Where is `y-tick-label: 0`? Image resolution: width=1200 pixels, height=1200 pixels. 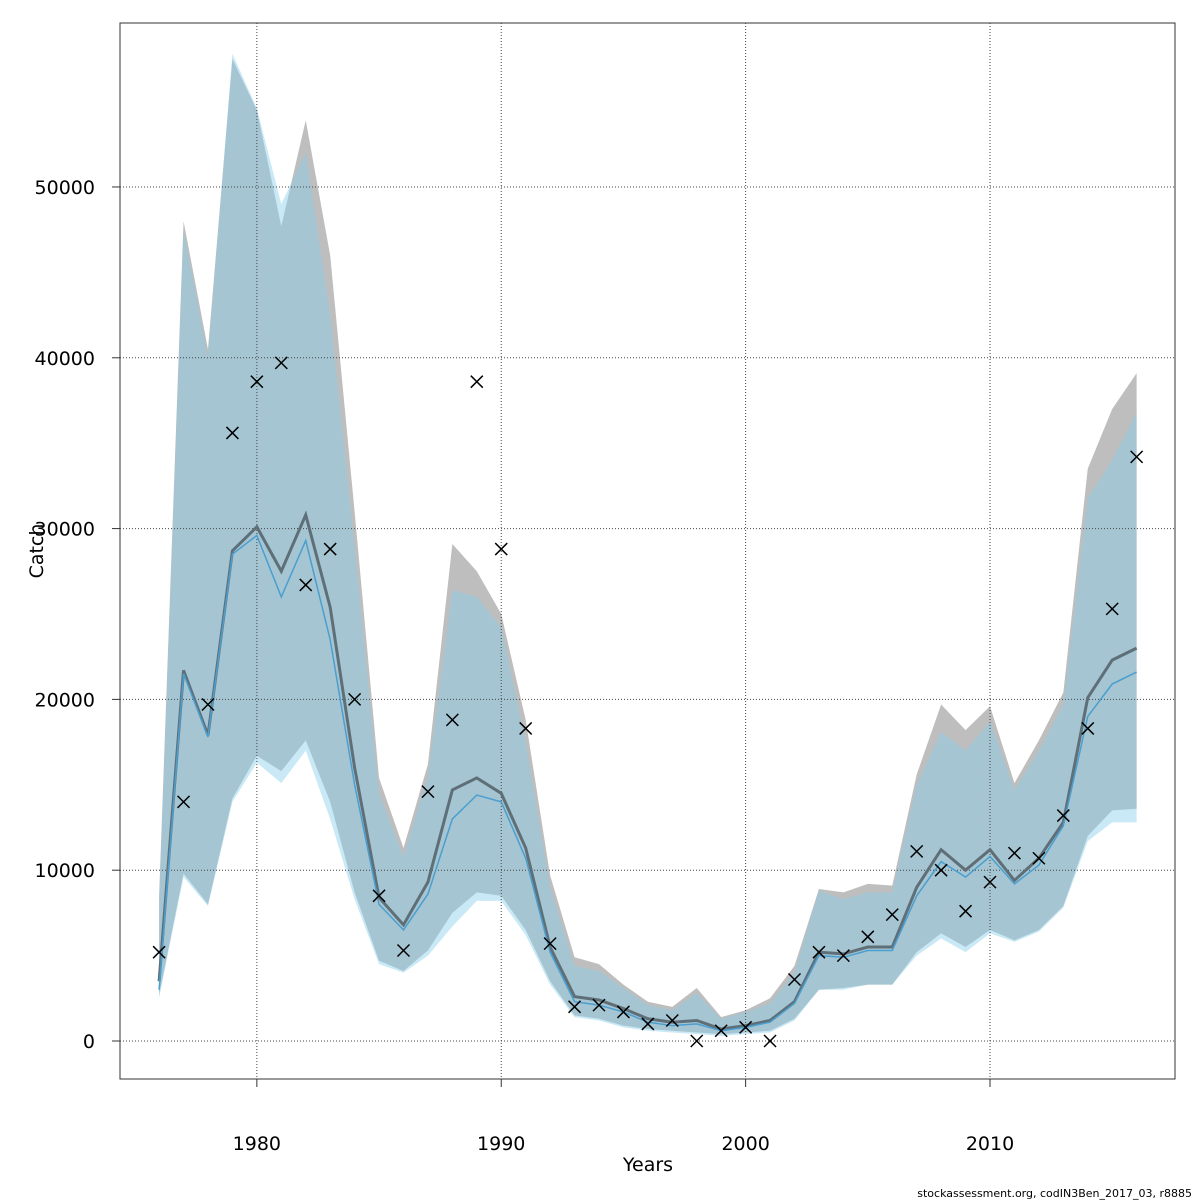
y-tick-label: 0 is located at coordinates (89, 1042).